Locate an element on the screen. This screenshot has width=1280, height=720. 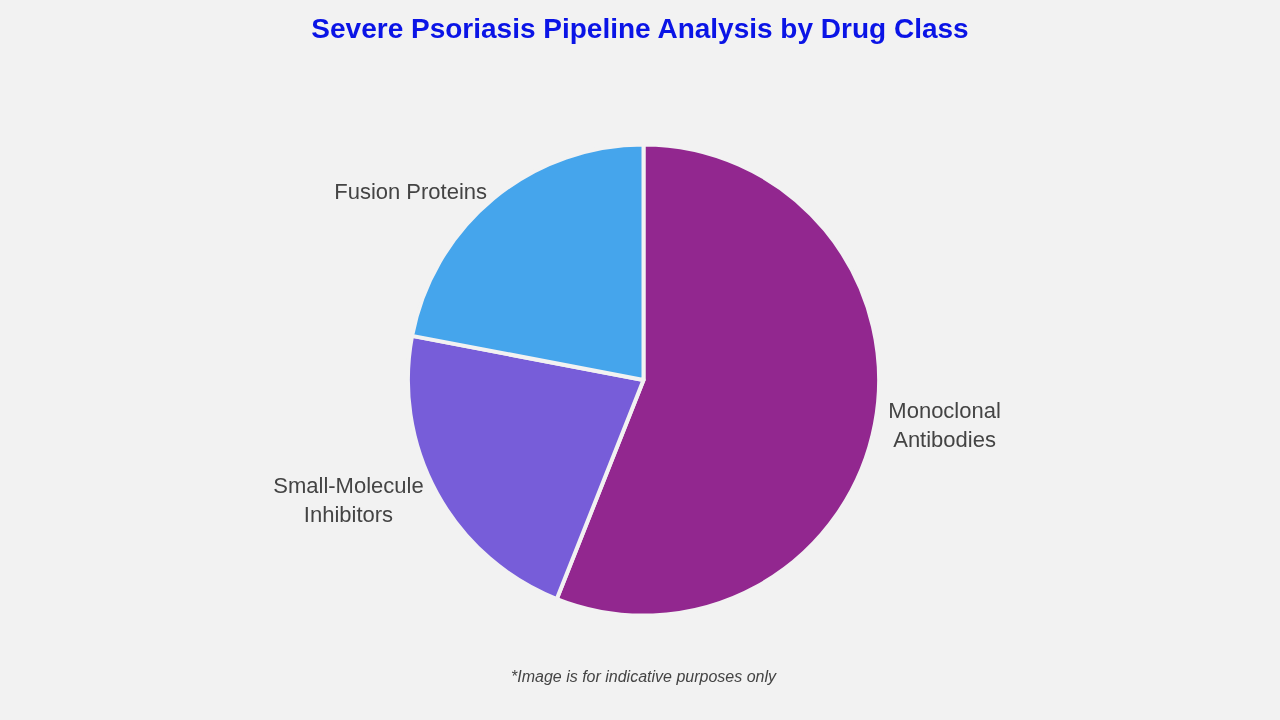
chart-title: Severe Psoriasis Pipeline Analysis by Drug Class is located at coordinates (640, 28).